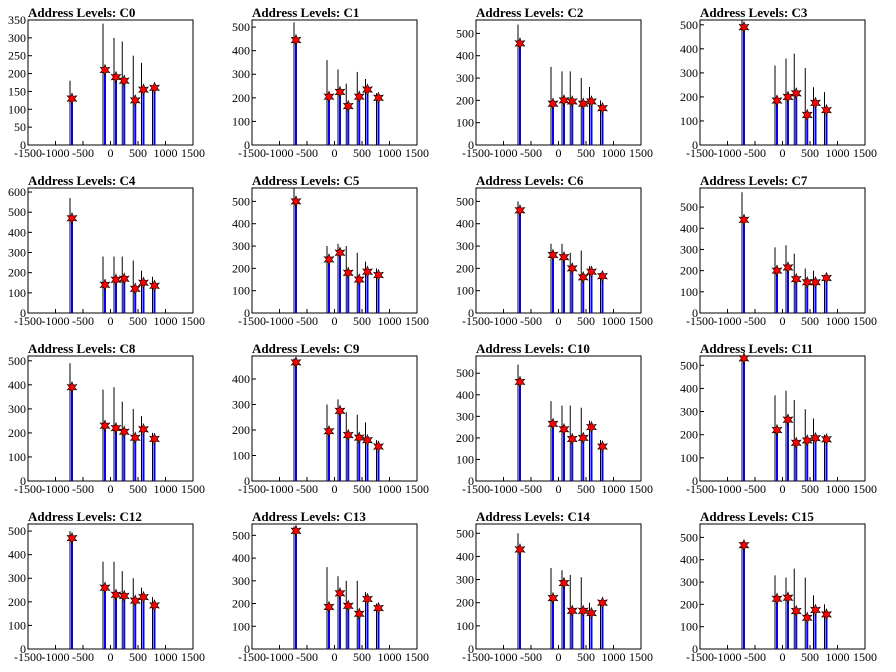  I want to click on chart-title: Address Levels: C8, so click(82, 348).